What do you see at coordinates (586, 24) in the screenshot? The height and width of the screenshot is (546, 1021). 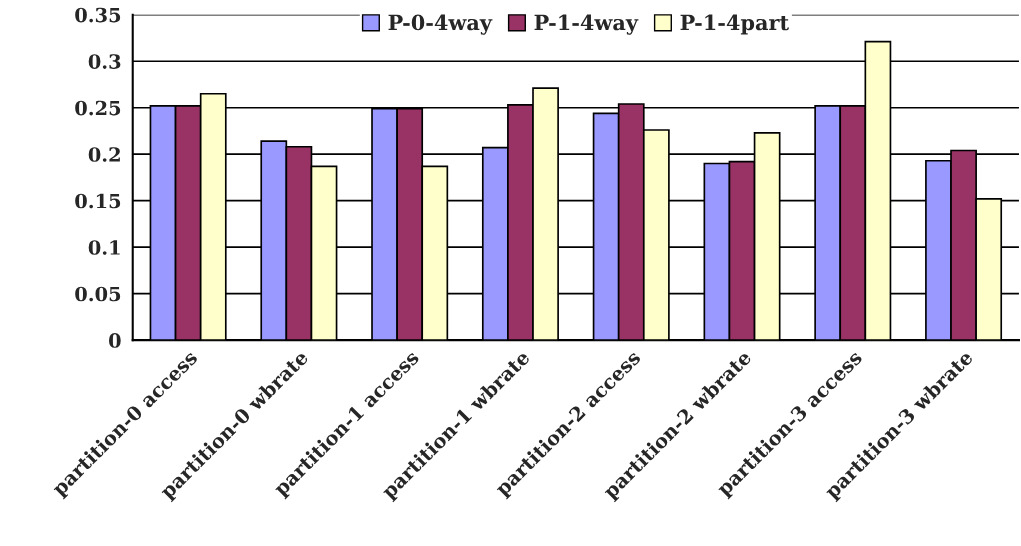 I see `legend-label: P-1-4way` at bounding box center [586, 24].